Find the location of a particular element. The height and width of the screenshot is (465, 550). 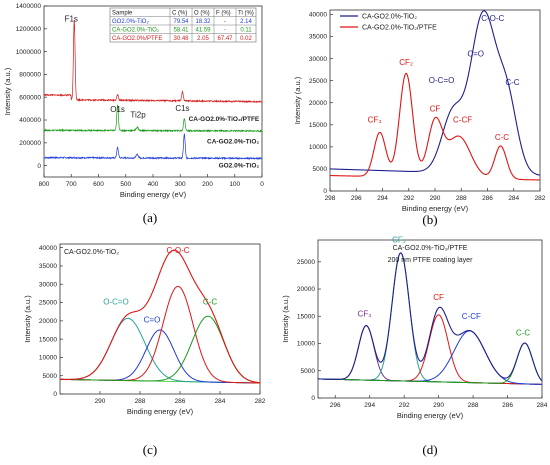

peak-label: Ti2p is located at coordinates (138, 115).